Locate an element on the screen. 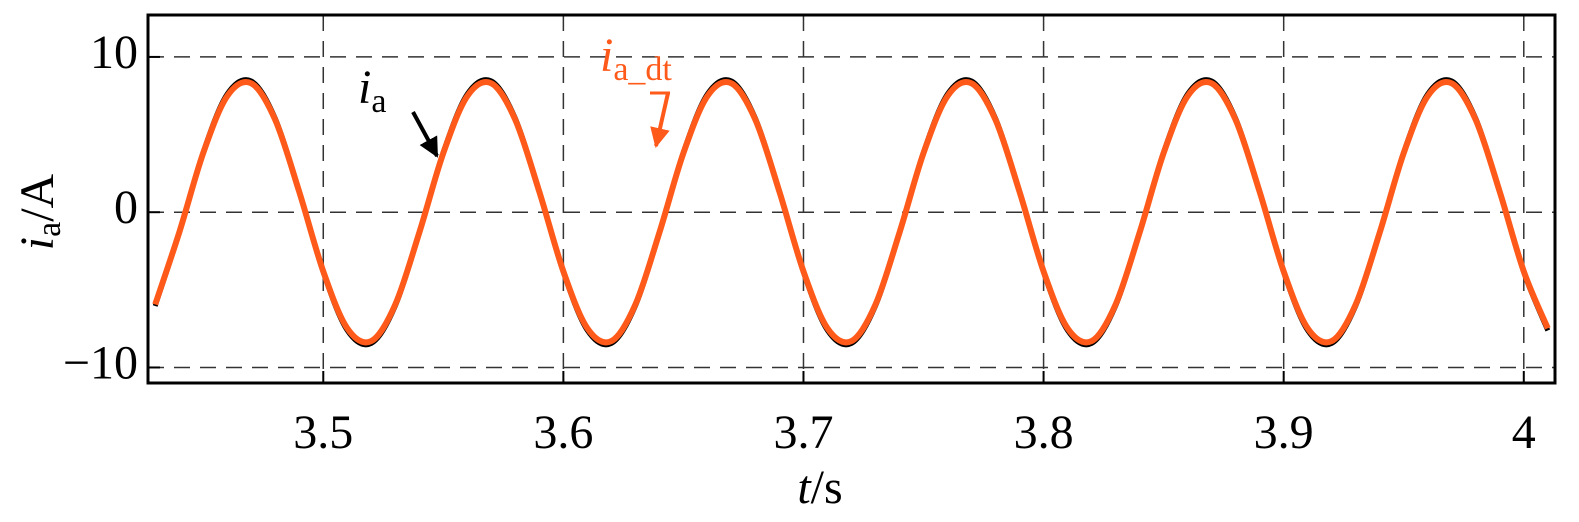  y-axis-label: ia/A is located at coordinates (39, 211).